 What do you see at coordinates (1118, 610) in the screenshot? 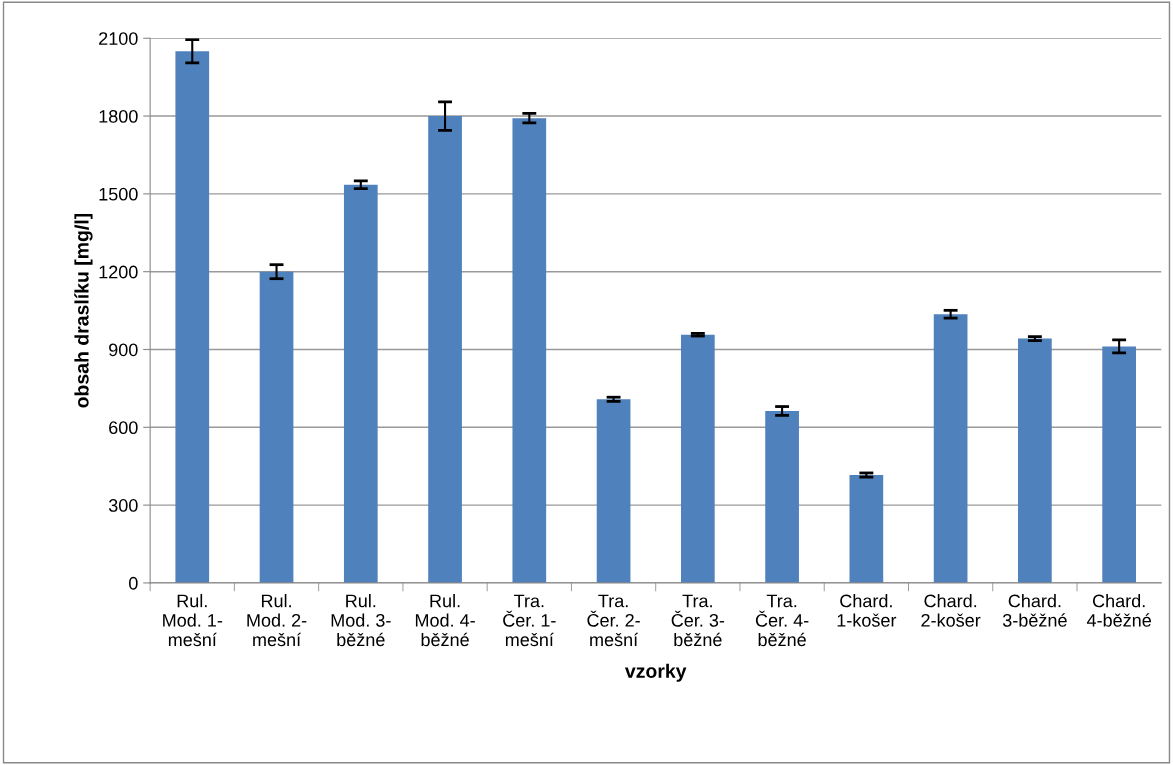
I see `x-tick-label: Chard. 4-běžné` at bounding box center [1118, 610].